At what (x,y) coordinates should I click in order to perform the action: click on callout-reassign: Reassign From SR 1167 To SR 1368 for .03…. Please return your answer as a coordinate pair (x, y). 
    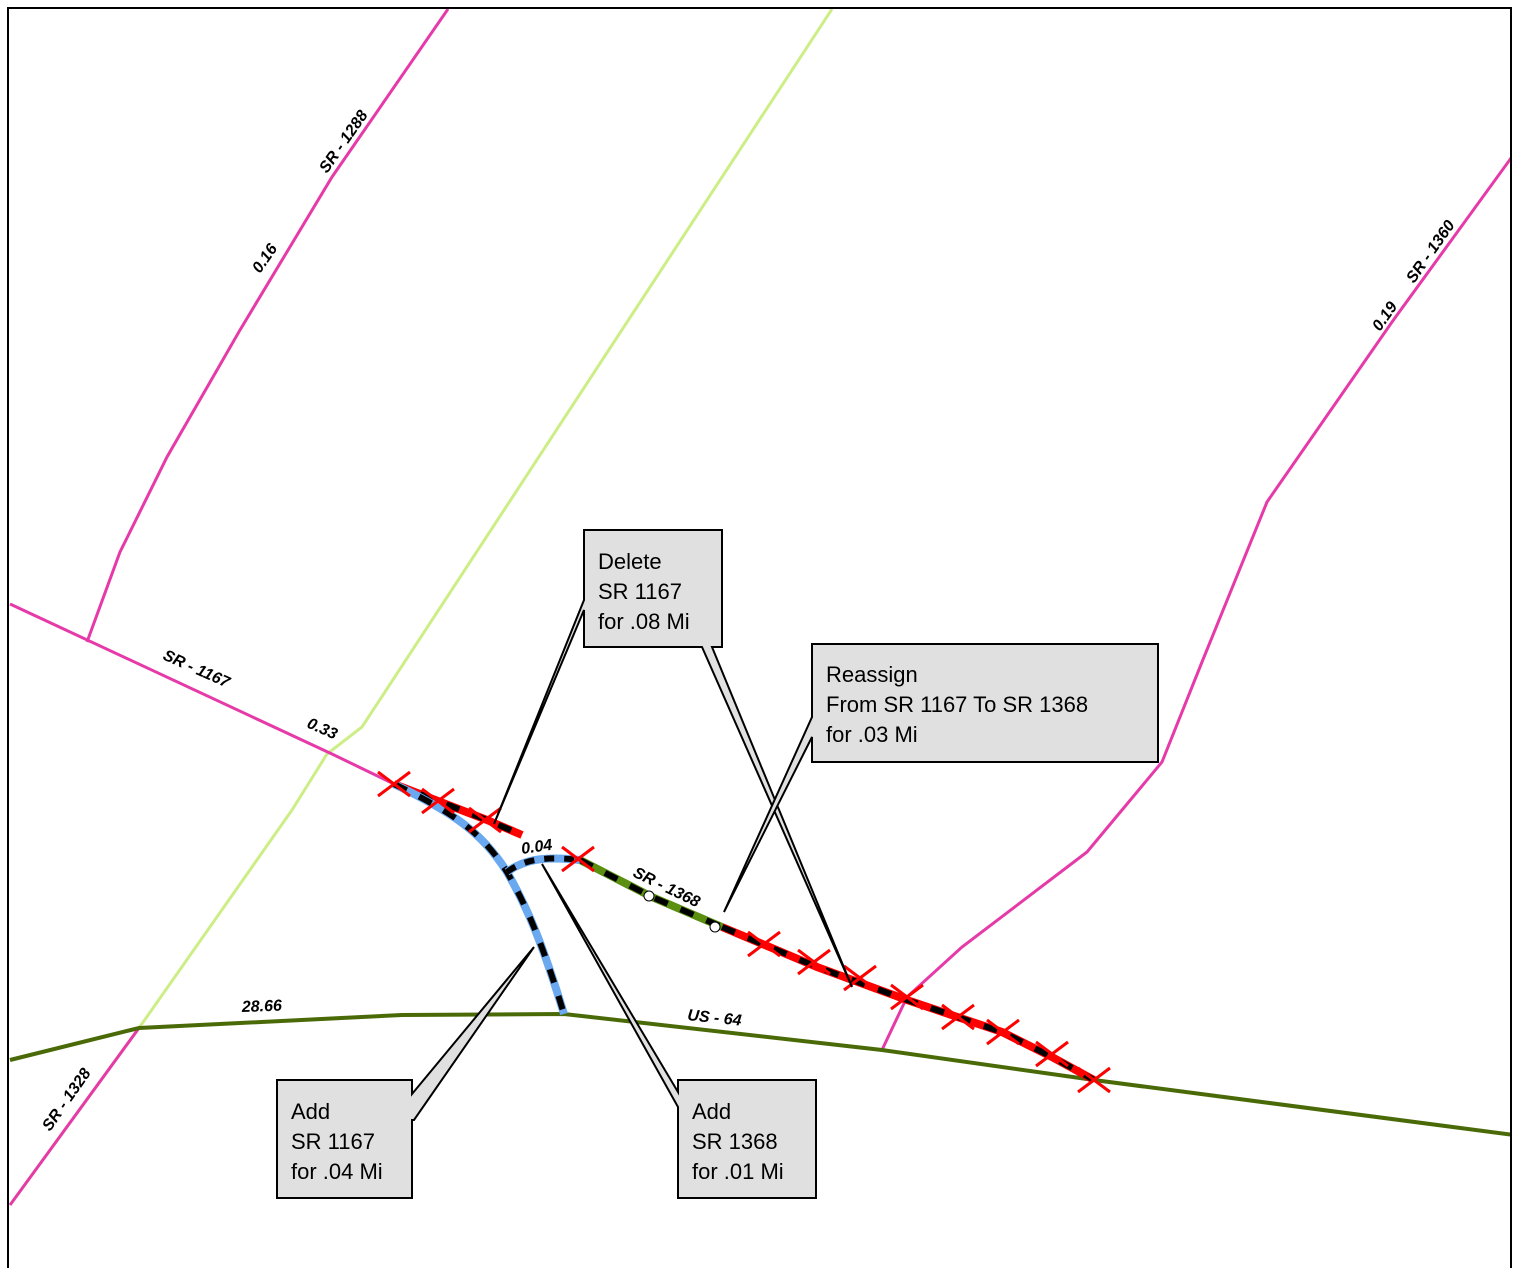
    Looking at the image, I should click on (941, 778).